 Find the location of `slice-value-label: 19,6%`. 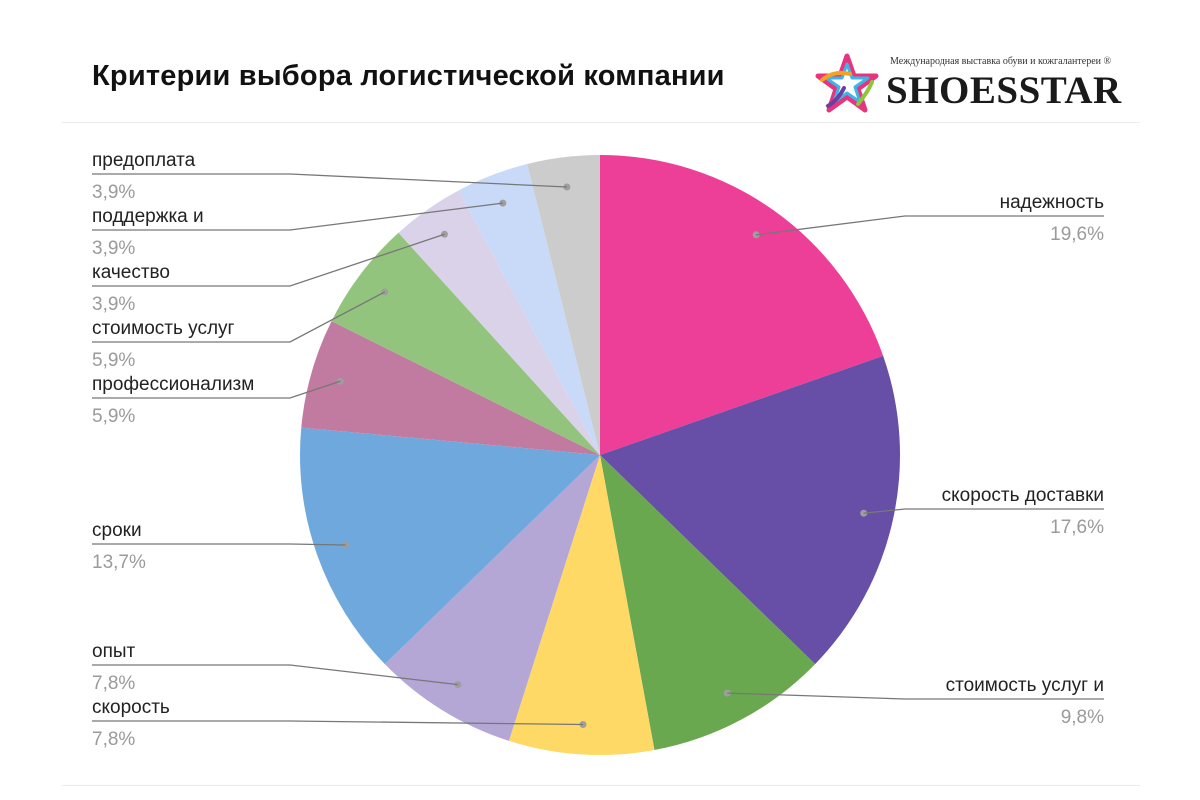

slice-value-label: 19,6% is located at coordinates (1077, 234).